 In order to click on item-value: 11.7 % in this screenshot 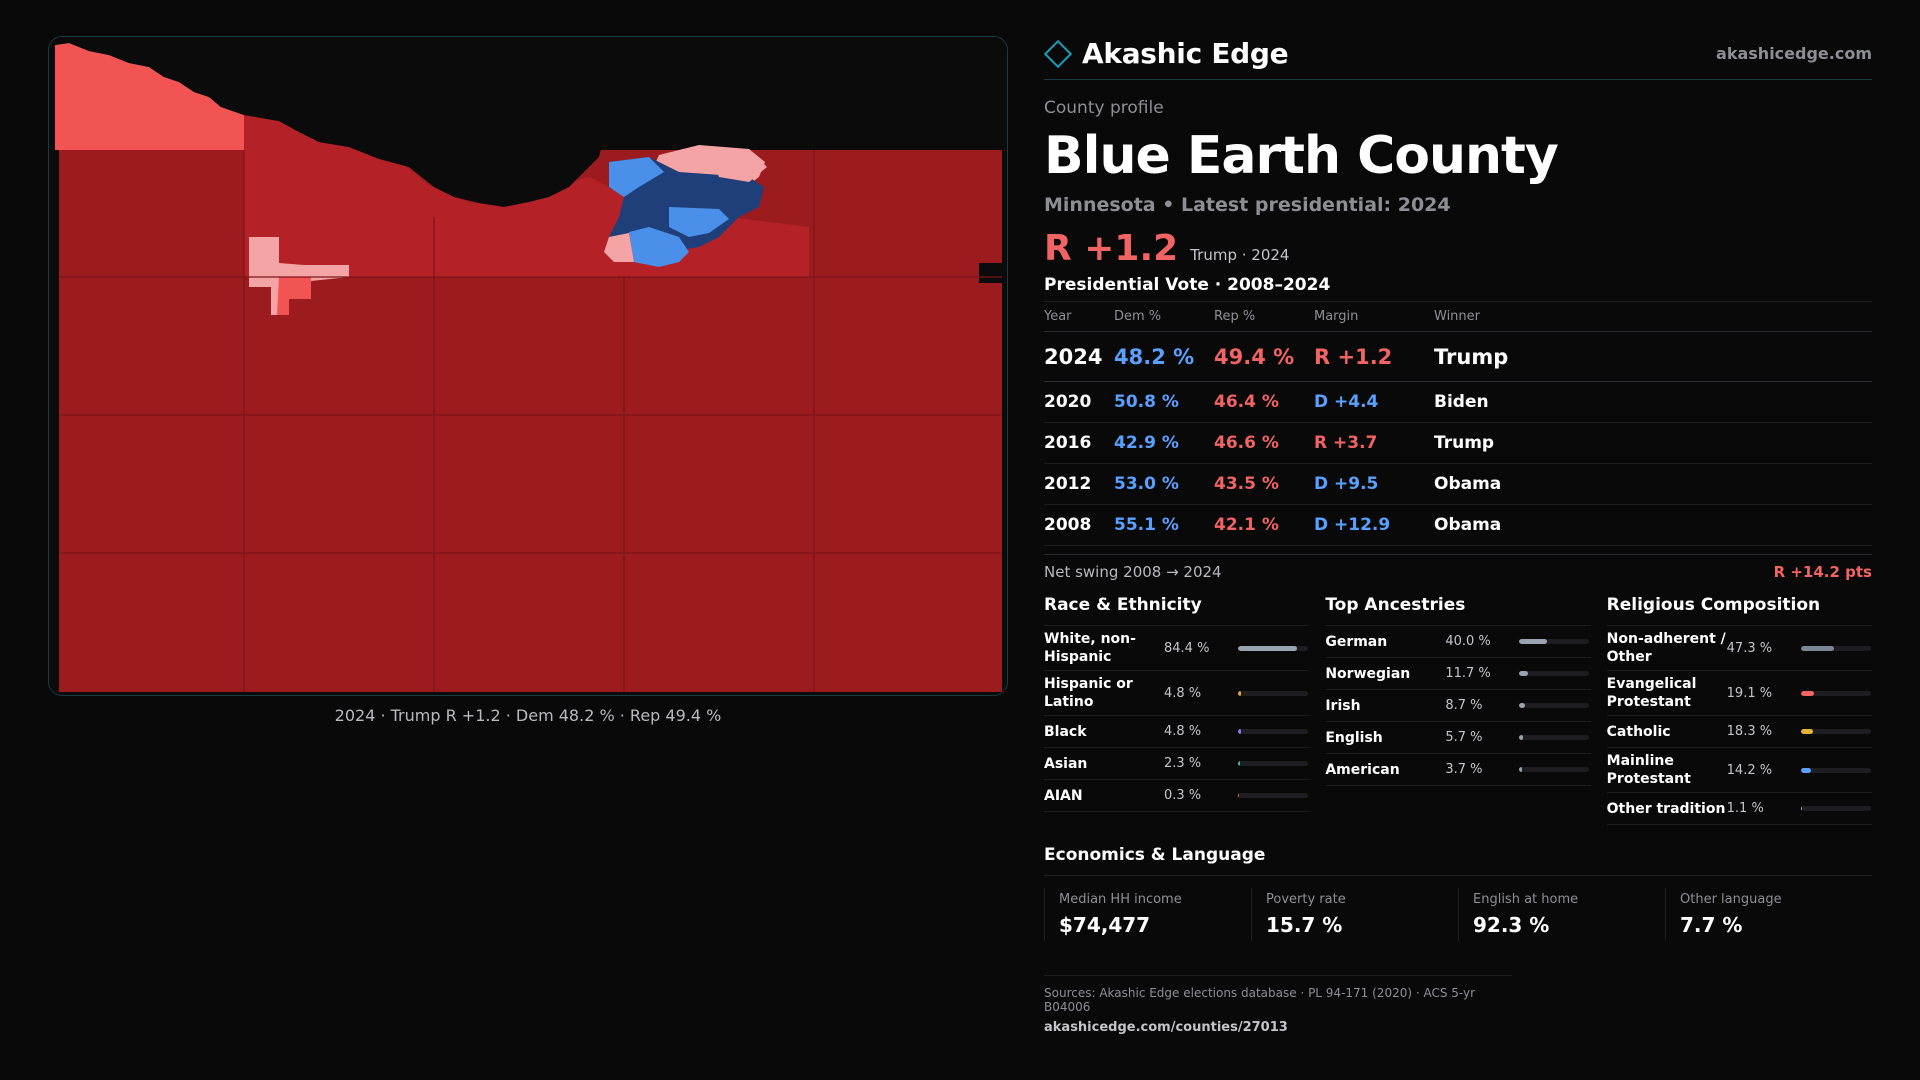, I will do `click(1468, 673)`.